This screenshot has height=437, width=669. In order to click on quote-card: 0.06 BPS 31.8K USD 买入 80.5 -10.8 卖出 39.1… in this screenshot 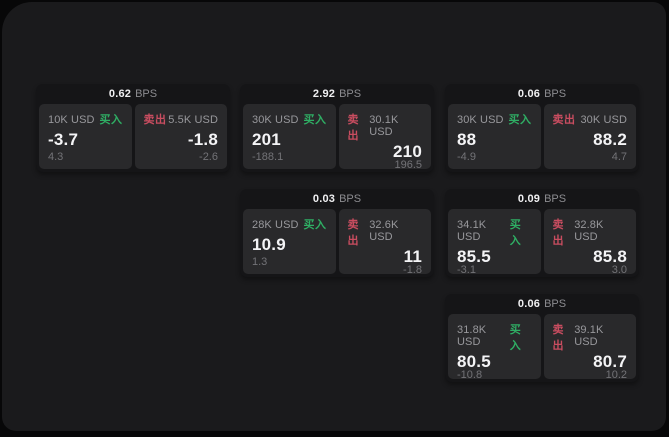, I will do `click(542, 338)`.